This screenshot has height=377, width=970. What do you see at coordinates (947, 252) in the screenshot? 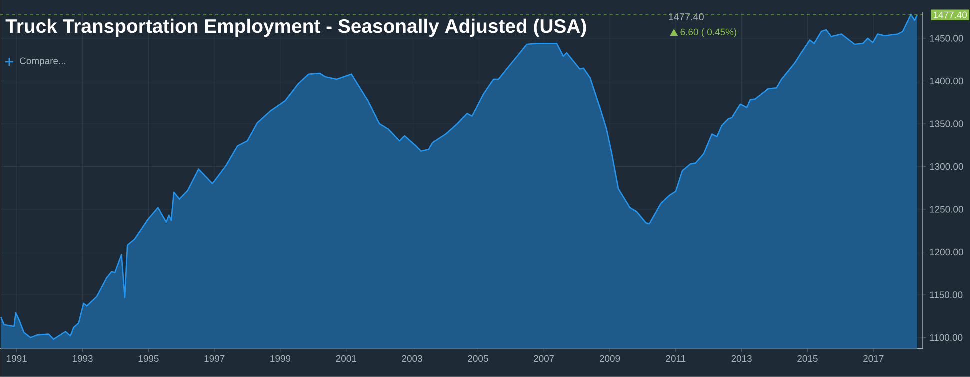
I see `y-tick-label: 1200.00` at bounding box center [947, 252].